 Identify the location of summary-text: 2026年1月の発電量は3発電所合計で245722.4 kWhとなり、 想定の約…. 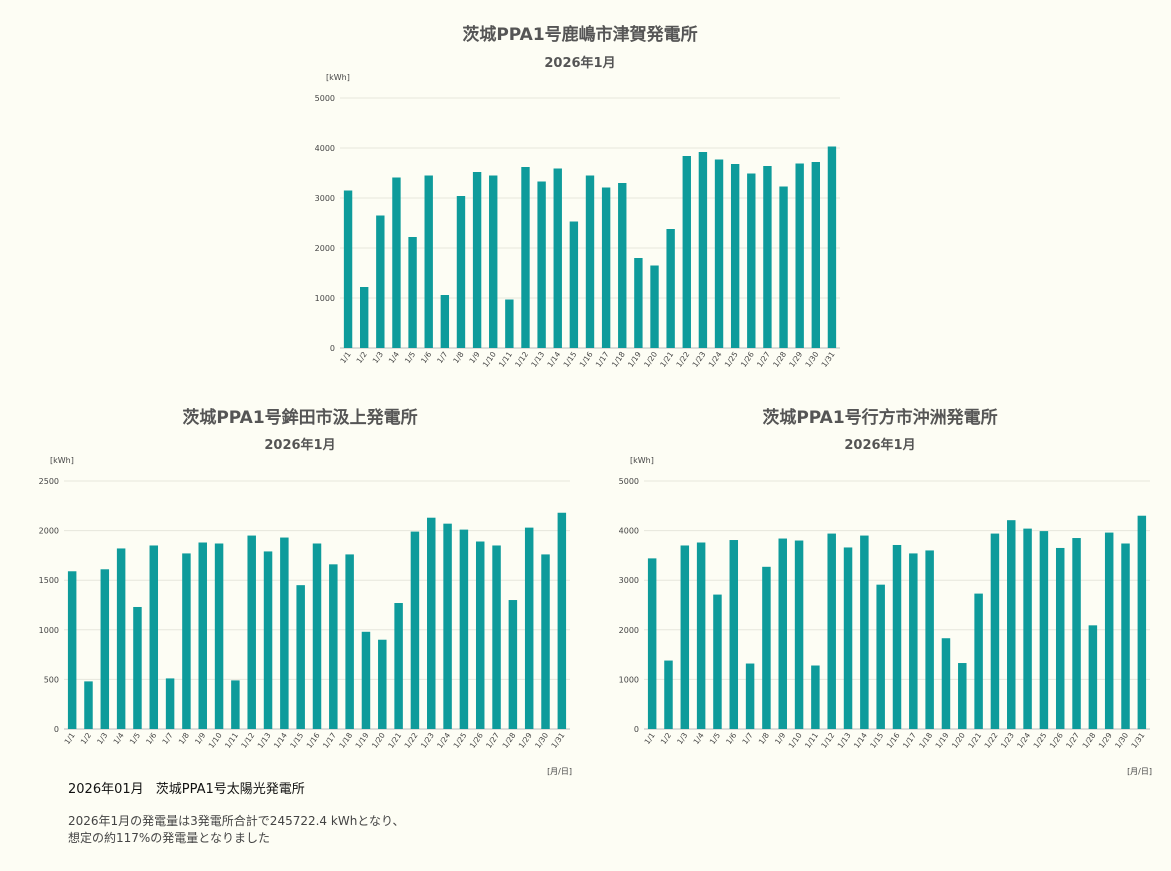
(236, 830).